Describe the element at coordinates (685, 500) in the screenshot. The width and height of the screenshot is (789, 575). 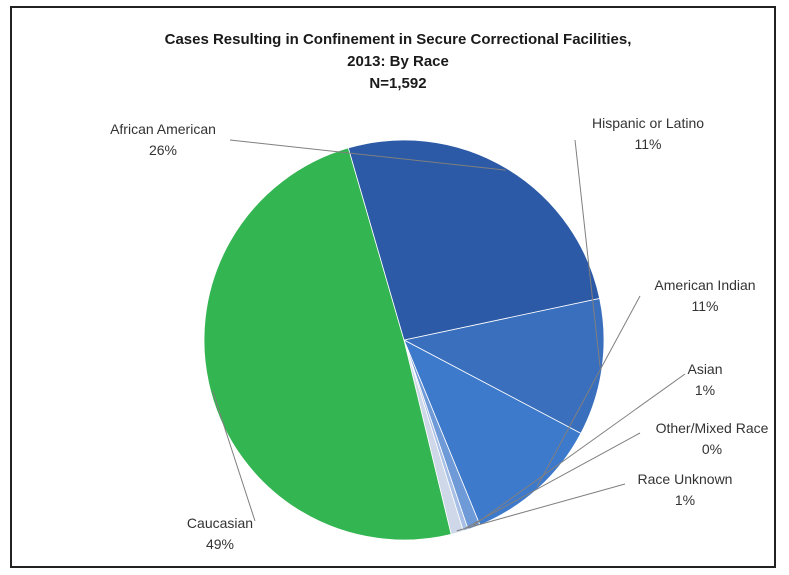
I see `slice-percent-race-unknown: 1%` at that location.